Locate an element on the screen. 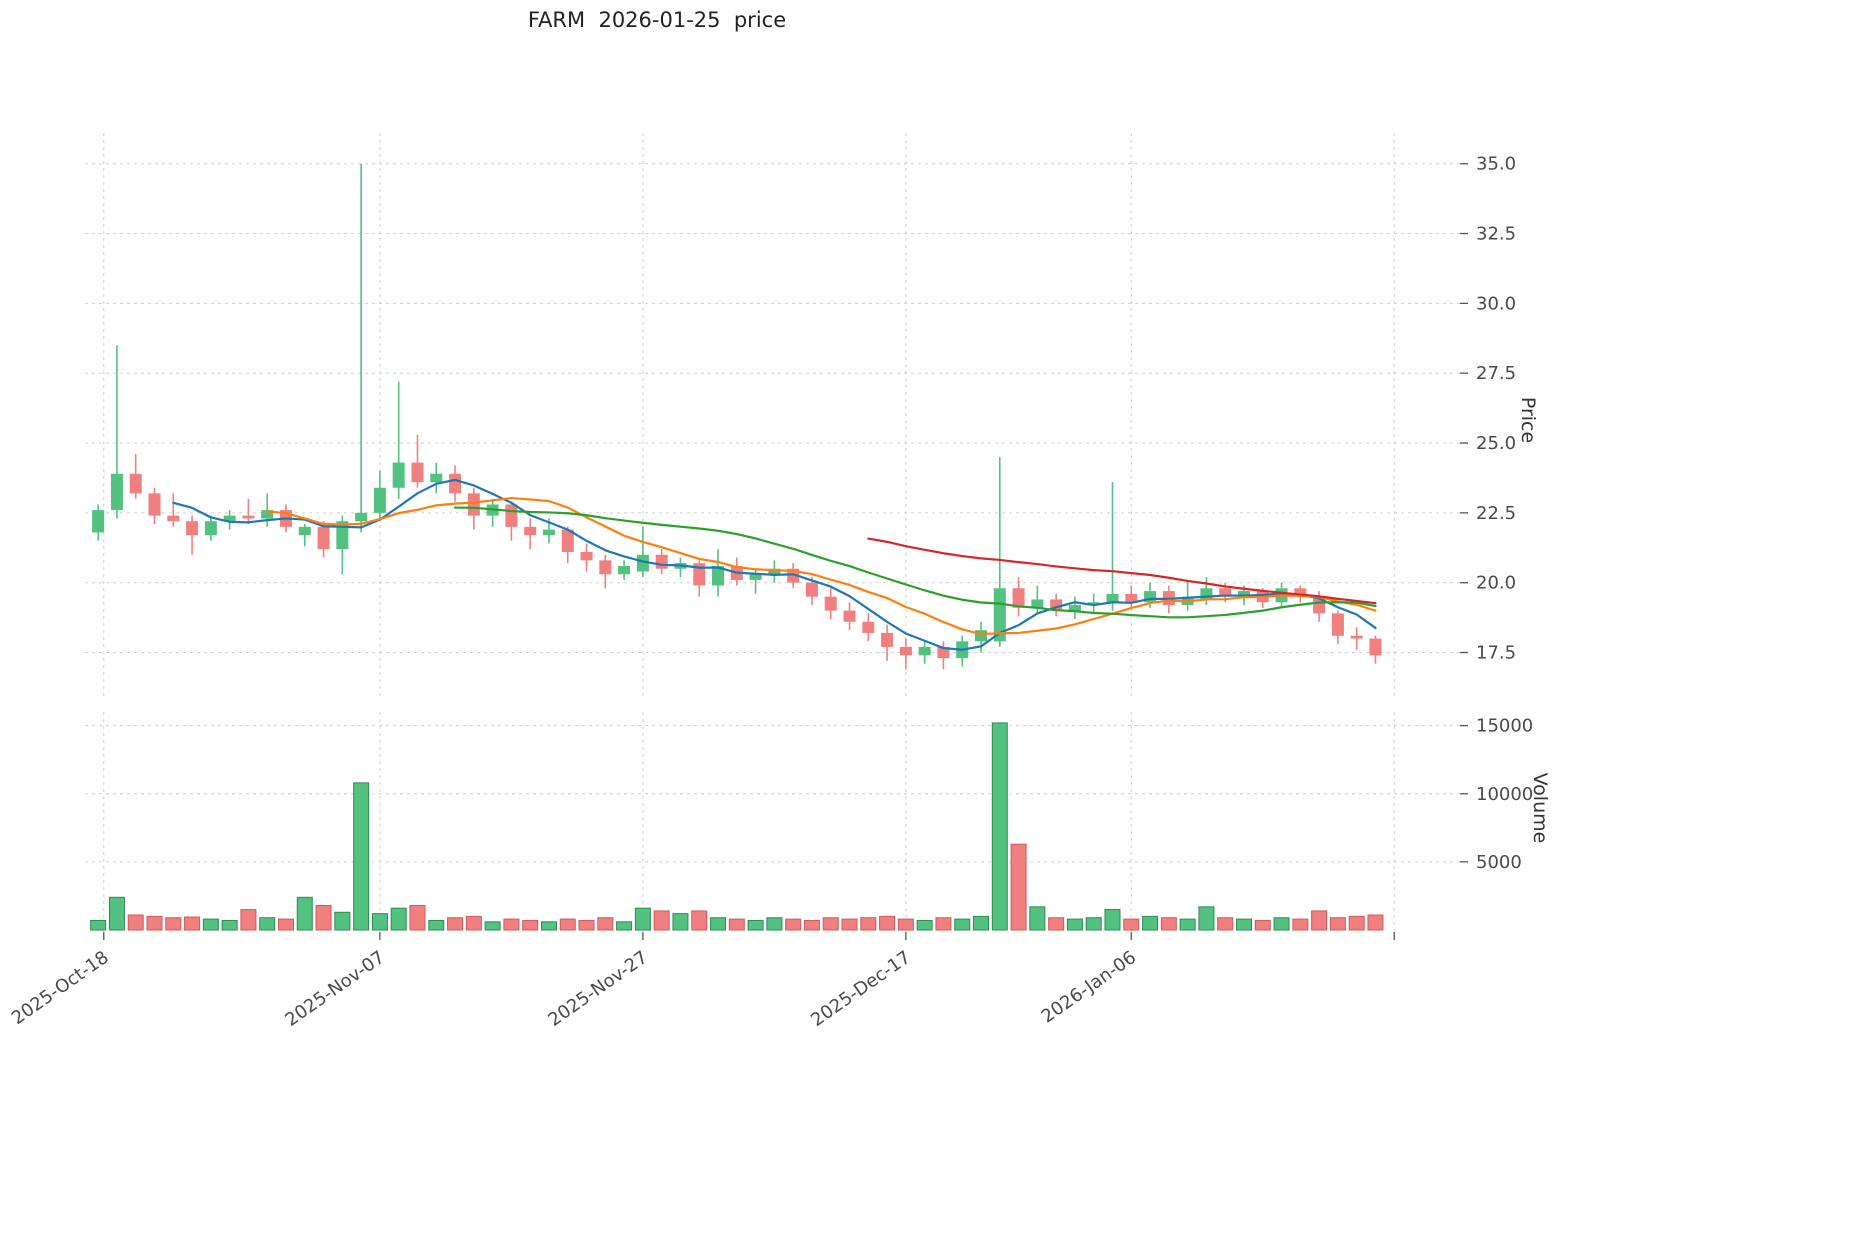 The width and height of the screenshot is (1867, 1246). volume-tick-label: 10000 is located at coordinates (1504, 794).